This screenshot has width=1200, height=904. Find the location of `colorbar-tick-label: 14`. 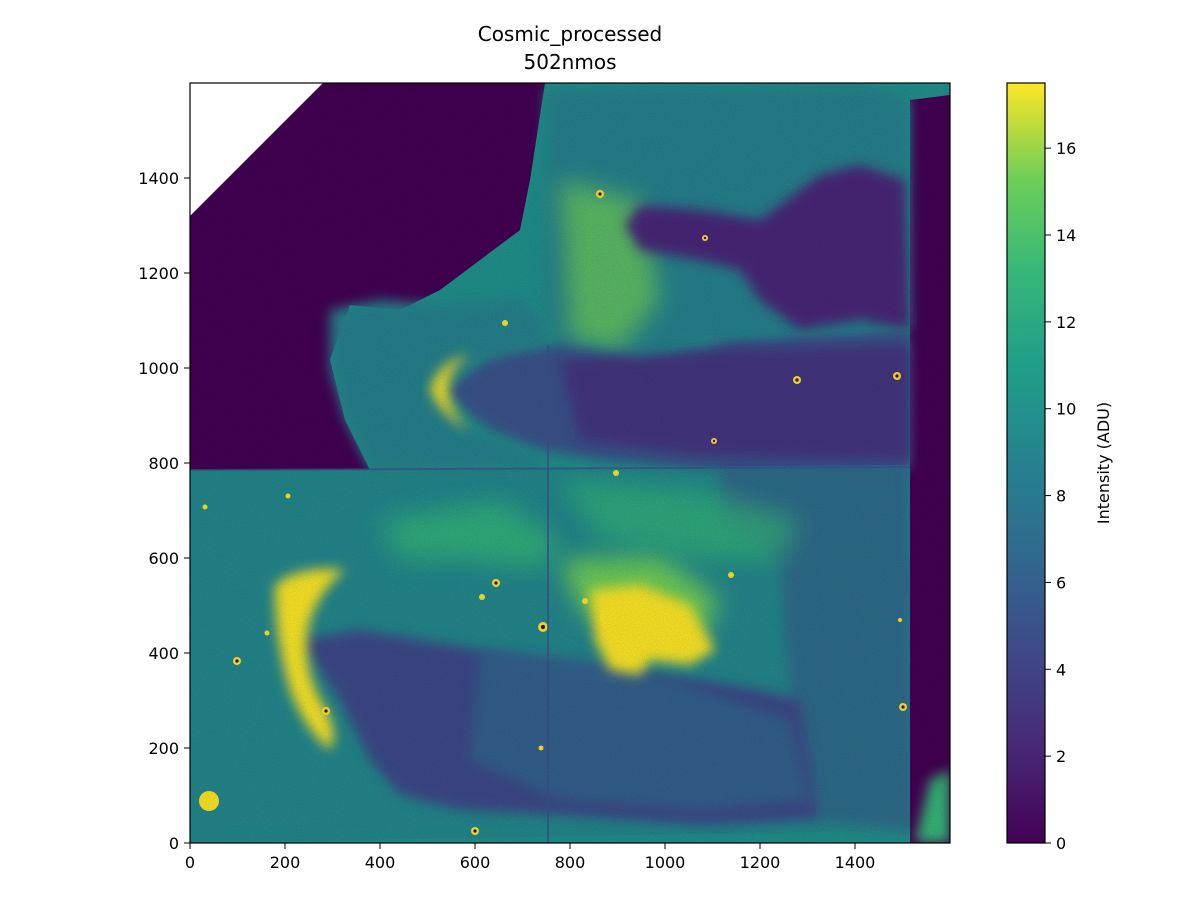

colorbar-tick-label: 14 is located at coordinates (1066, 235).